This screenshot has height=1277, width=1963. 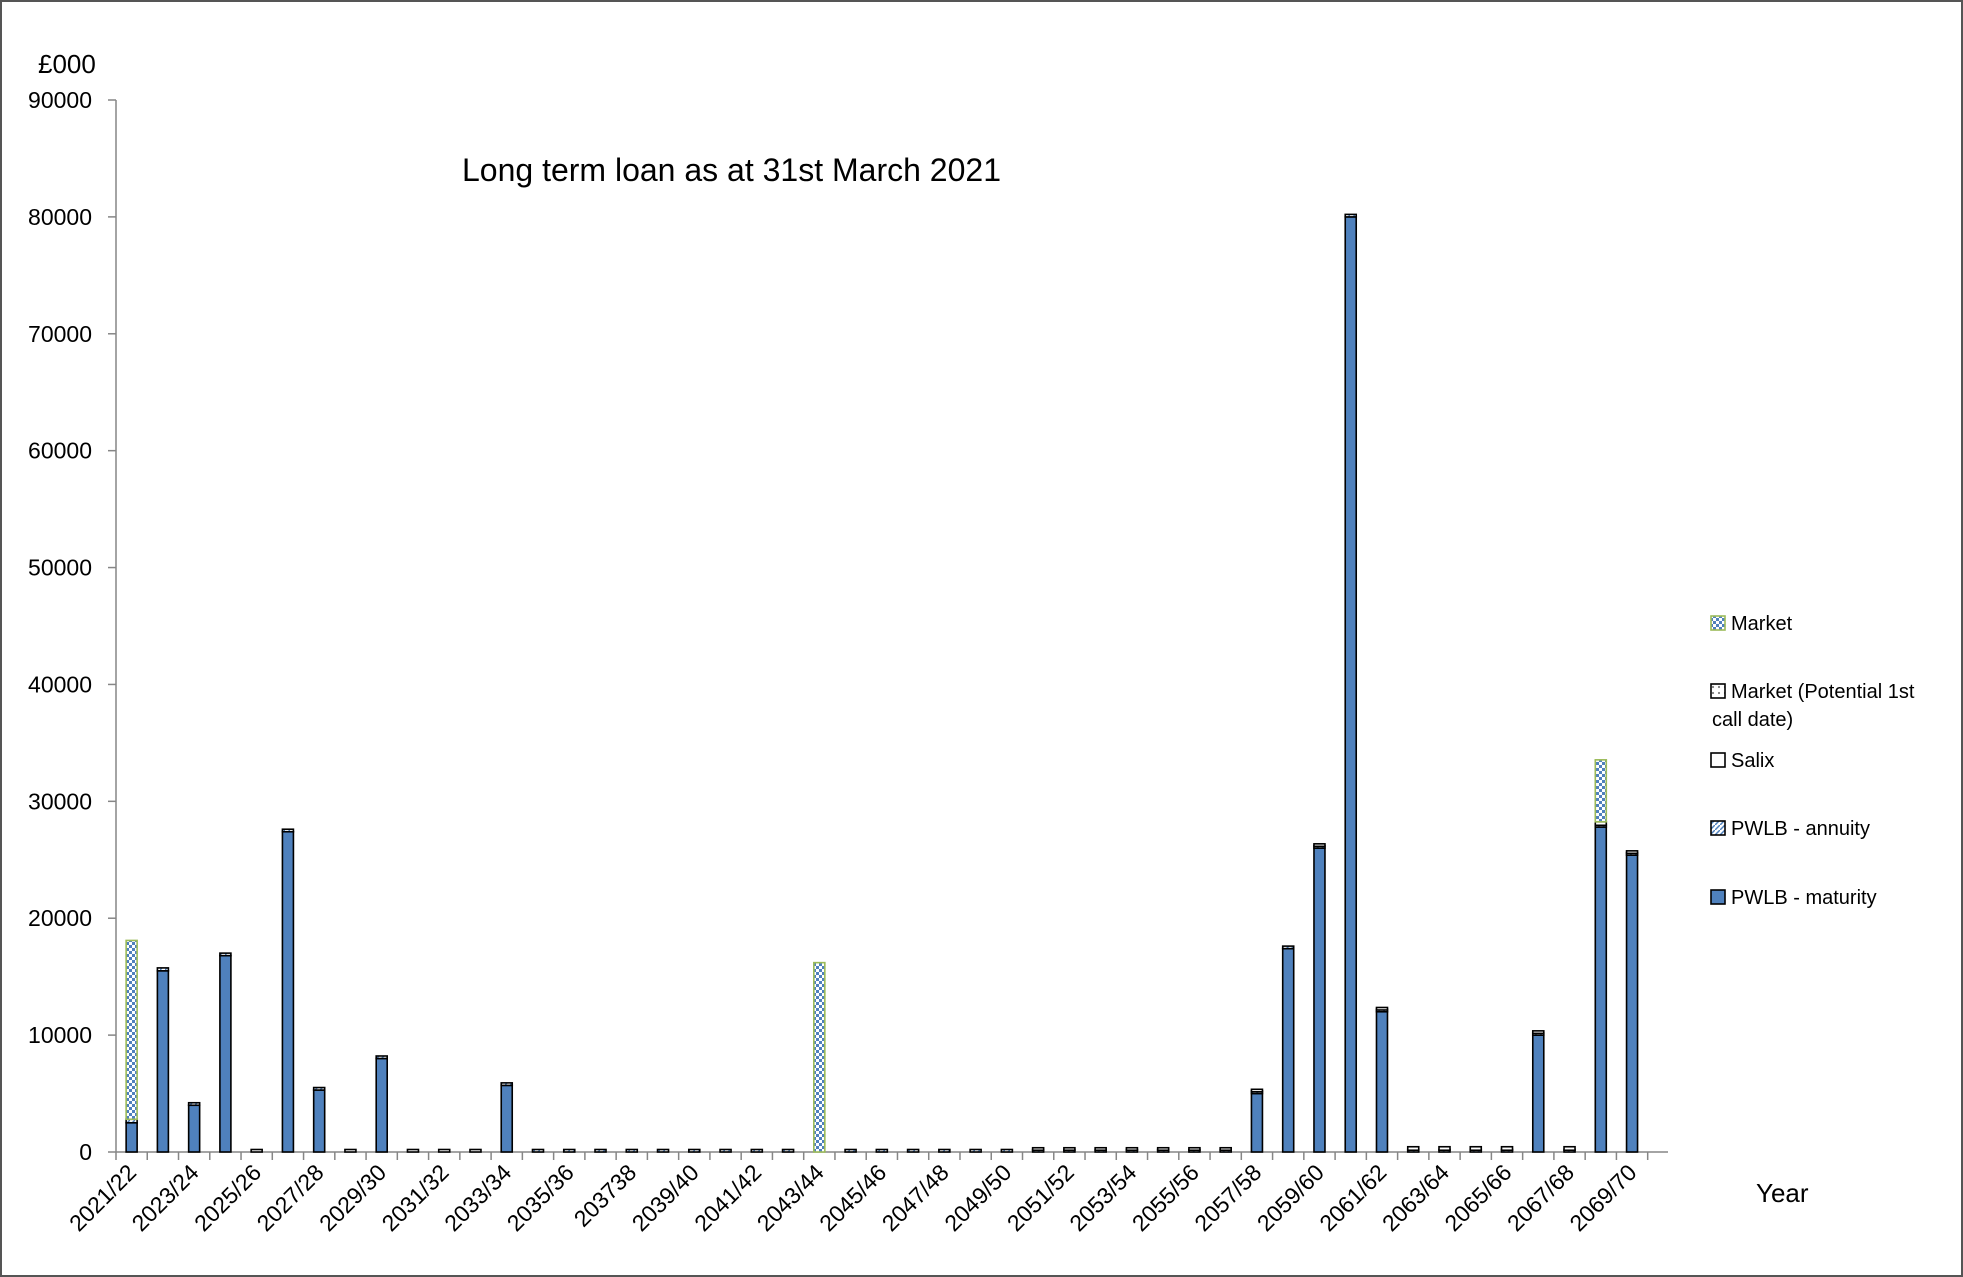 I want to click on x-axis-title: Year, so click(x=1782, y=1193).